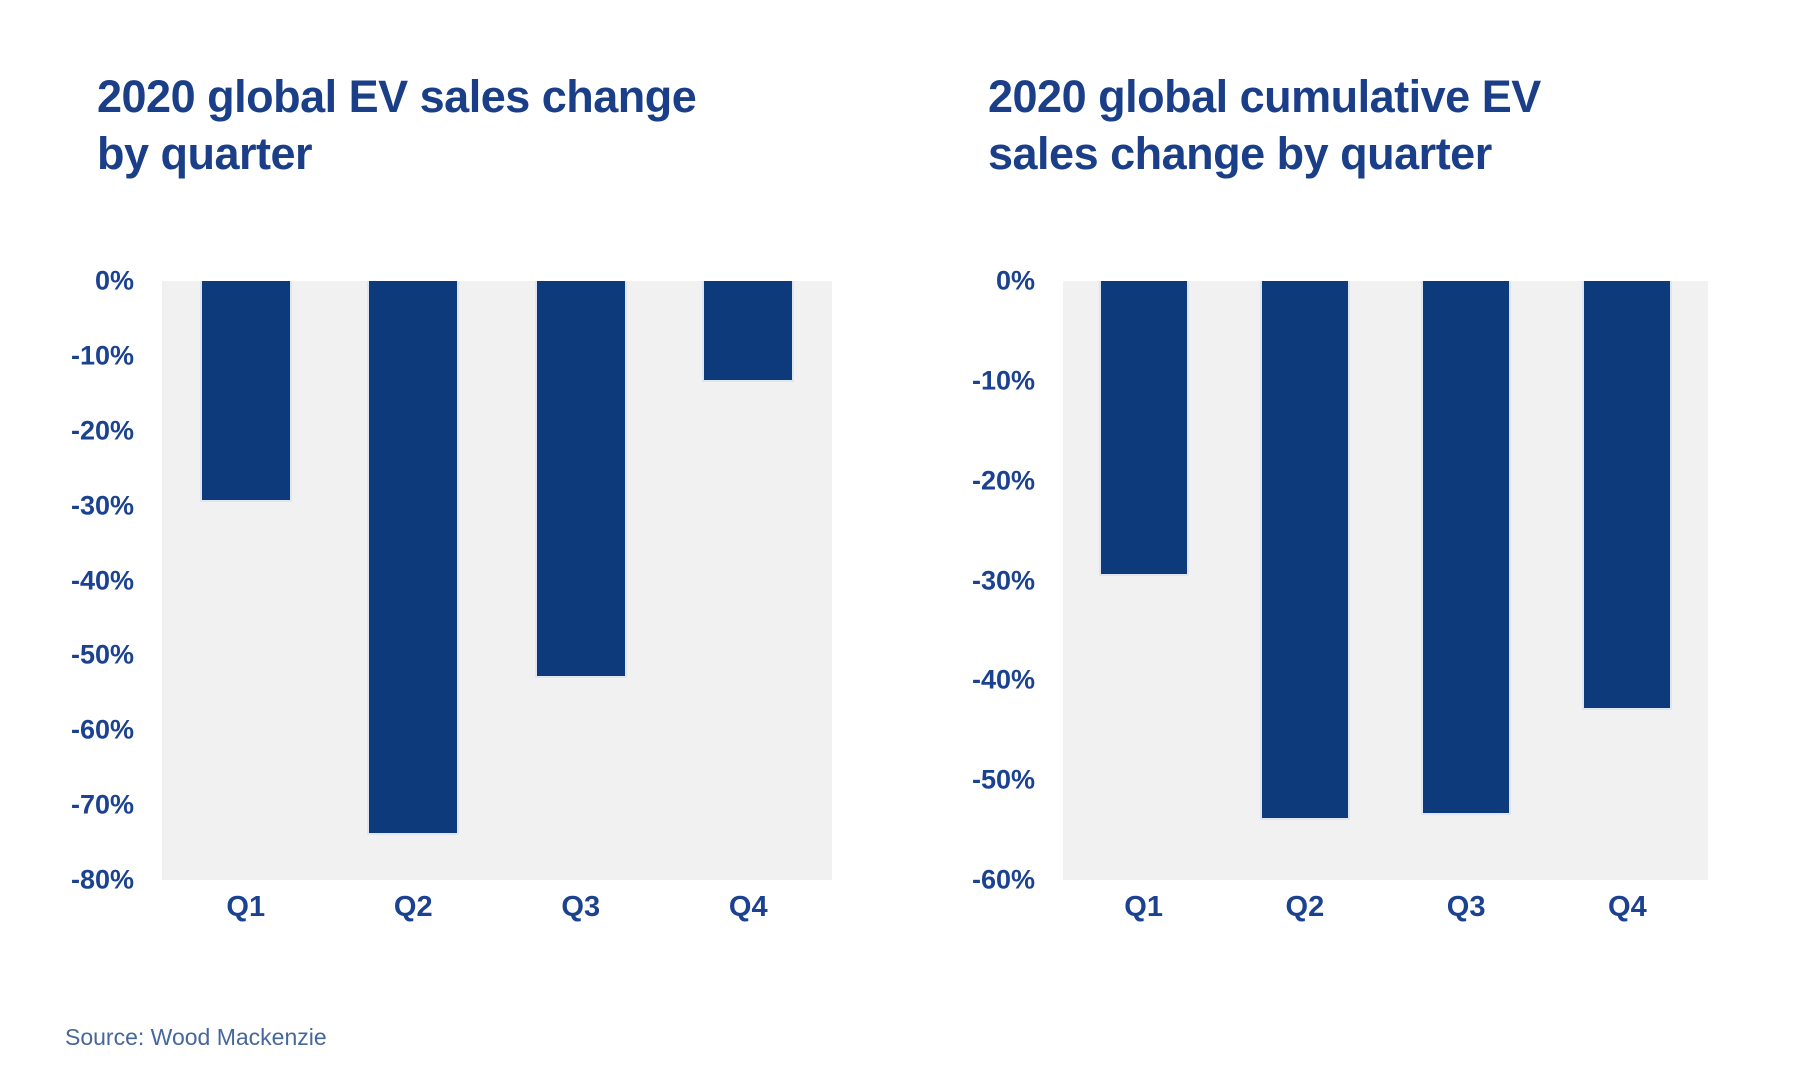  I want to click on y-axis: 0% -10% -20% -30% -40% -50% -60%, so click(980, 580).